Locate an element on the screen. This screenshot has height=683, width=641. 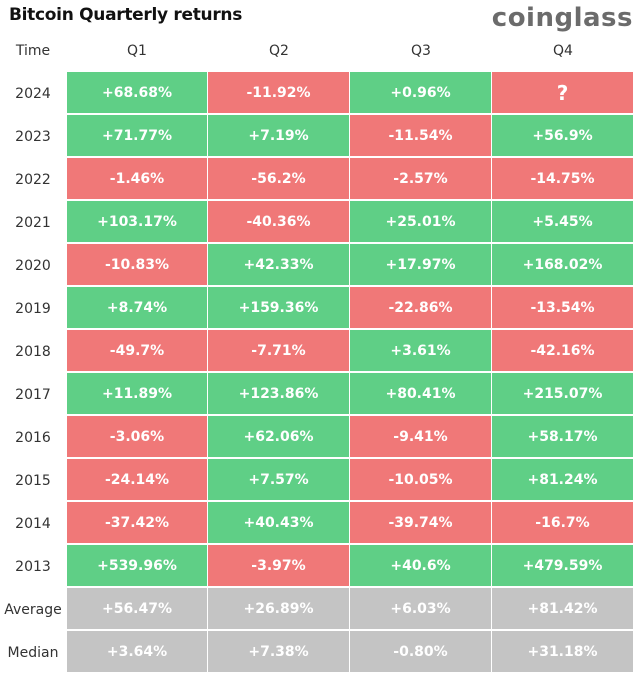
return-cell: +7.57% is located at coordinates (279, 480).